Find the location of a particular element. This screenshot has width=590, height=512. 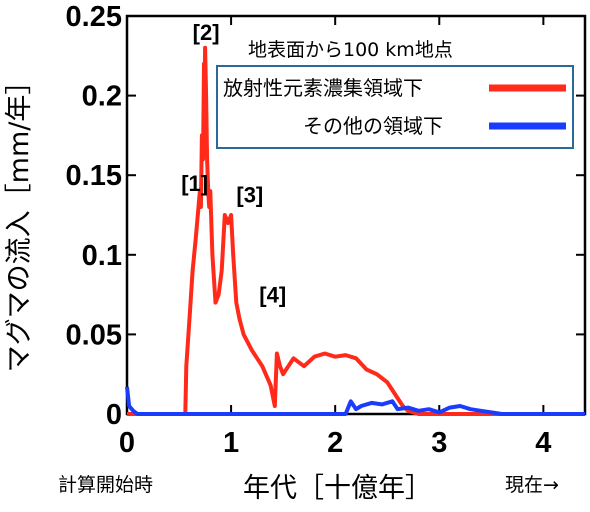

y-tick-label: 0 is located at coordinates (114, 415).